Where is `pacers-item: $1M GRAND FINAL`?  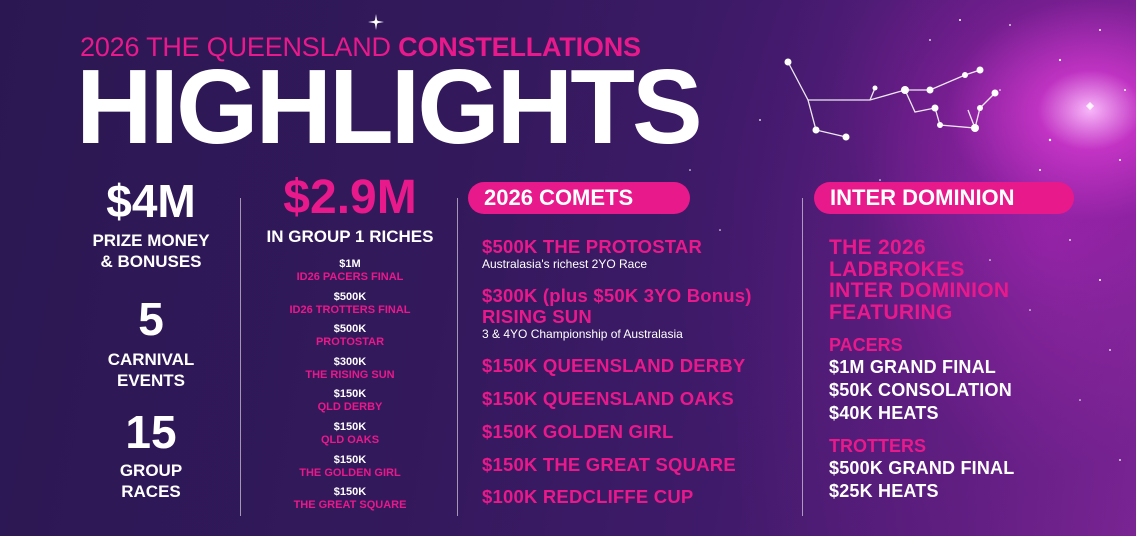
pacers-item: $1M GRAND FINAL is located at coordinates (913, 367).